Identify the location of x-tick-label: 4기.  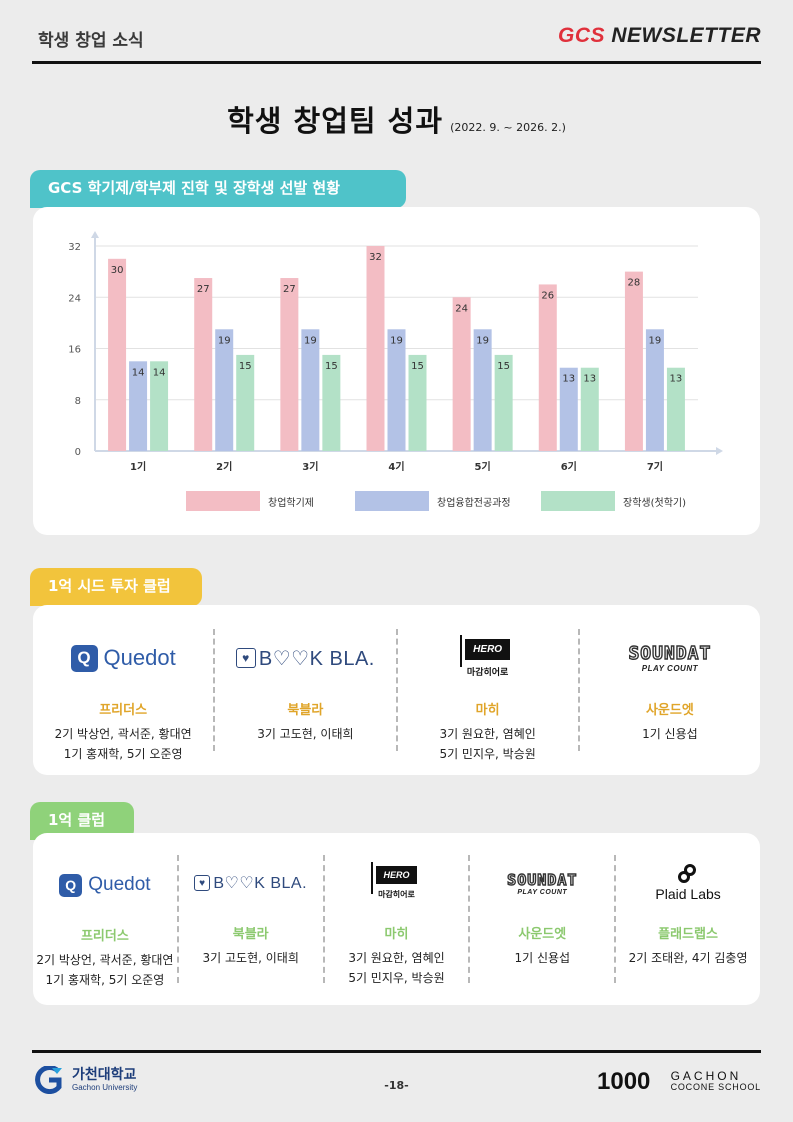
(396, 466).